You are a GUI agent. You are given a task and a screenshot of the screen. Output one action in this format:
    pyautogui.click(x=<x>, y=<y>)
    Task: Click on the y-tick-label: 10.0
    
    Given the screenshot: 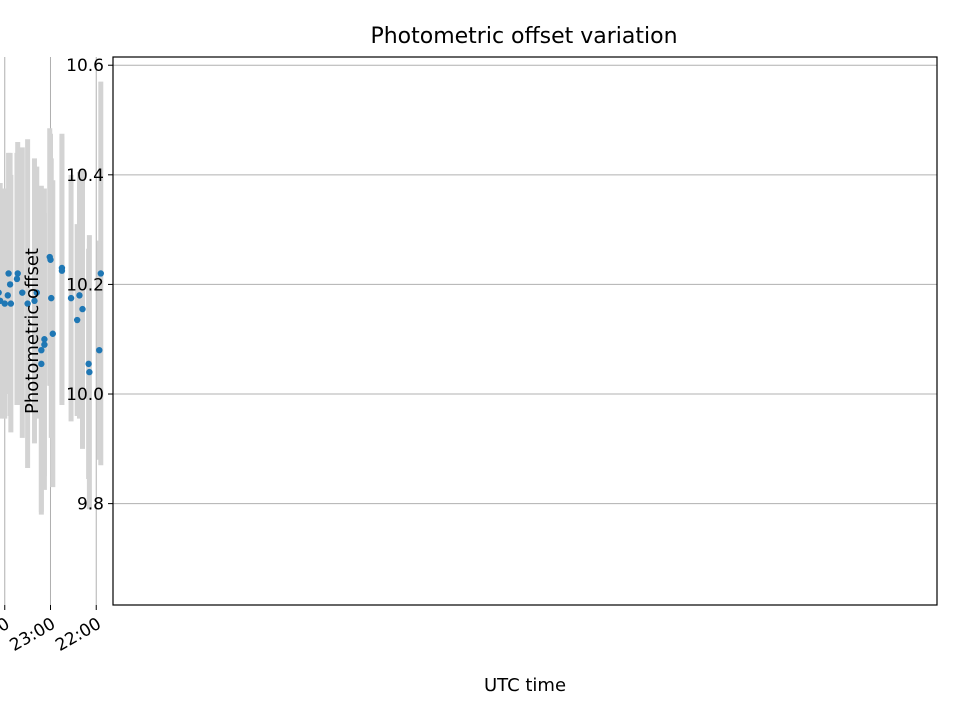 What is the action you would take?
    pyautogui.click(x=85, y=395)
    